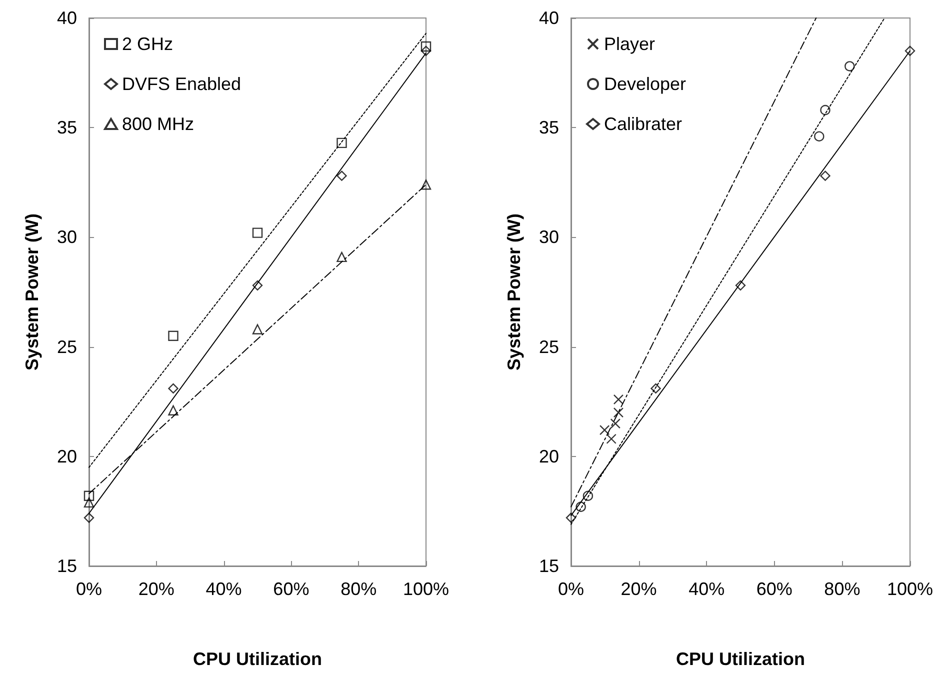 This screenshot has height=673, width=945. What do you see at coordinates (158, 124) in the screenshot?
I see `legend-label: 800 MHz` at bounding box center [158, 124].